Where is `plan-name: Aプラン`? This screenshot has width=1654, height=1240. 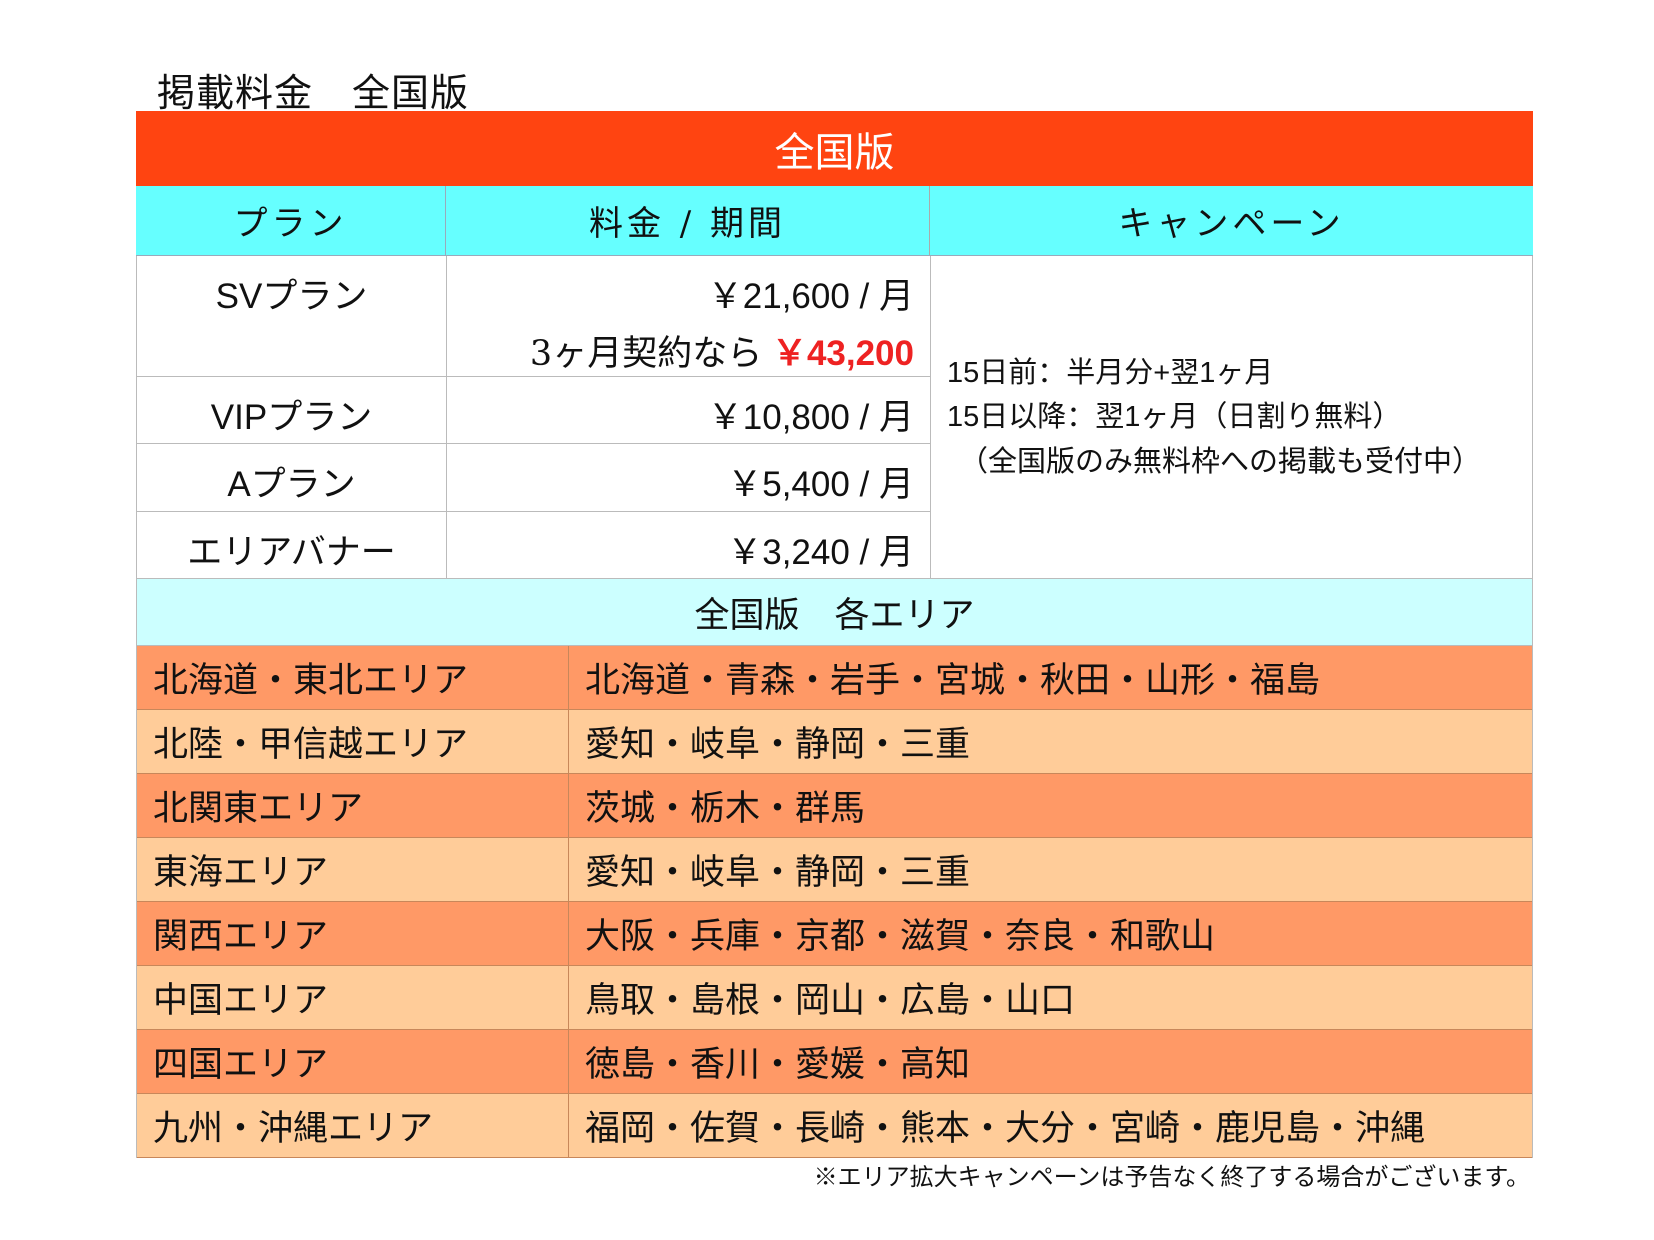
plan-name: Aプラン is located at coordinates (291, 484).